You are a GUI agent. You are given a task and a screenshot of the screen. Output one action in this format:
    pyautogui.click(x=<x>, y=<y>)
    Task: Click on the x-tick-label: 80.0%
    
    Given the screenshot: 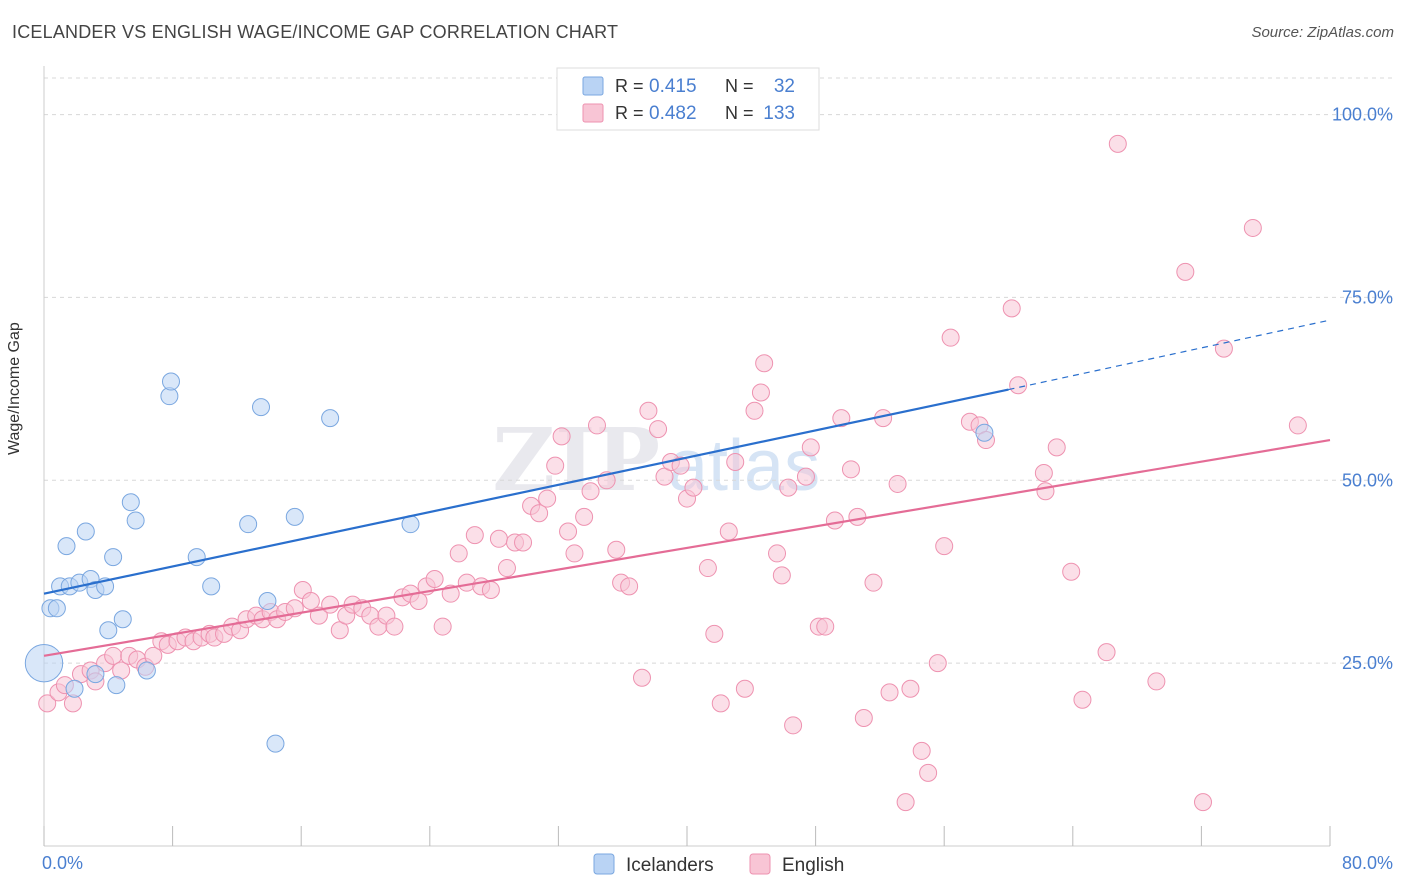 What is the action you would take?
    pyautogui.click(x=1367, y=863)
    